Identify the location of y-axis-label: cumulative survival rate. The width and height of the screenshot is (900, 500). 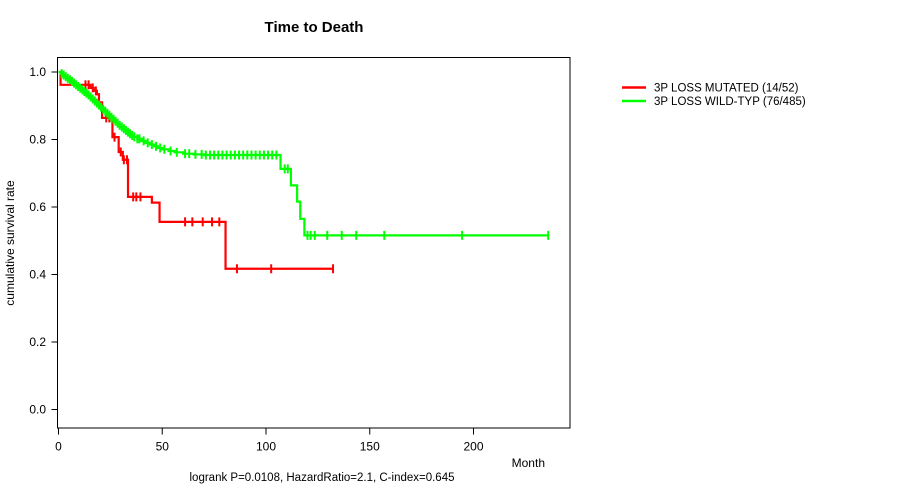
(10, 243).